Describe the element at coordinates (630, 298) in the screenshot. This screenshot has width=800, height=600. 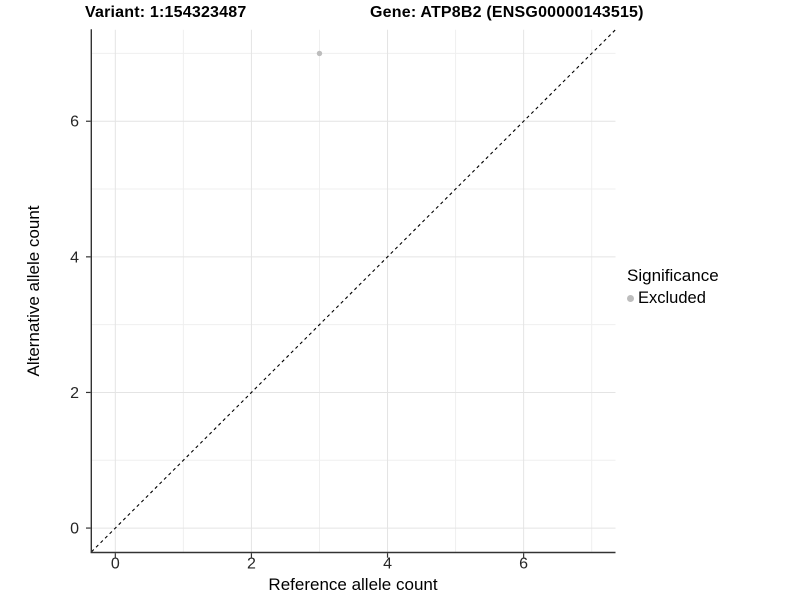
I see `legend-key-dot` at that location.